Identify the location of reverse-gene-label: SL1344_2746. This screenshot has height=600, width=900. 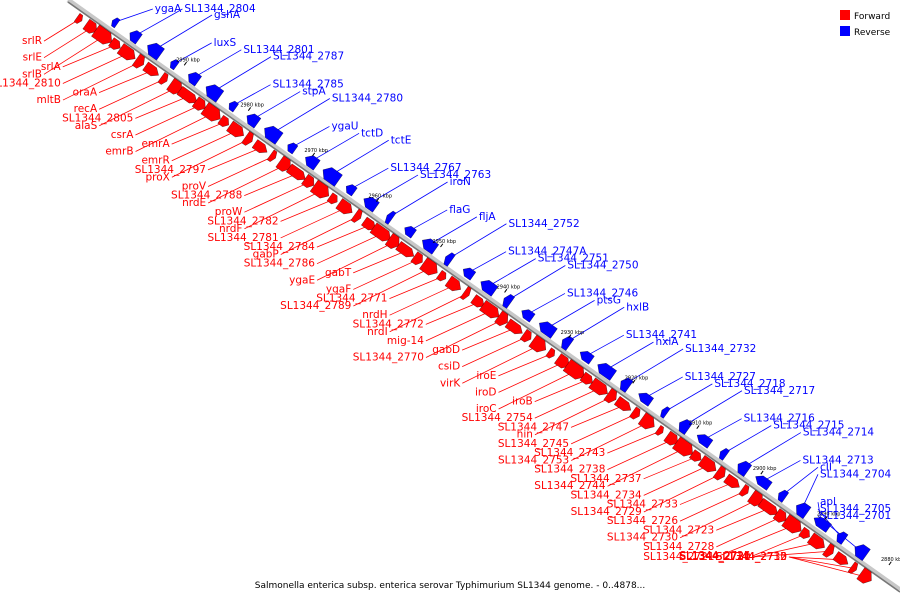
(603, 293).